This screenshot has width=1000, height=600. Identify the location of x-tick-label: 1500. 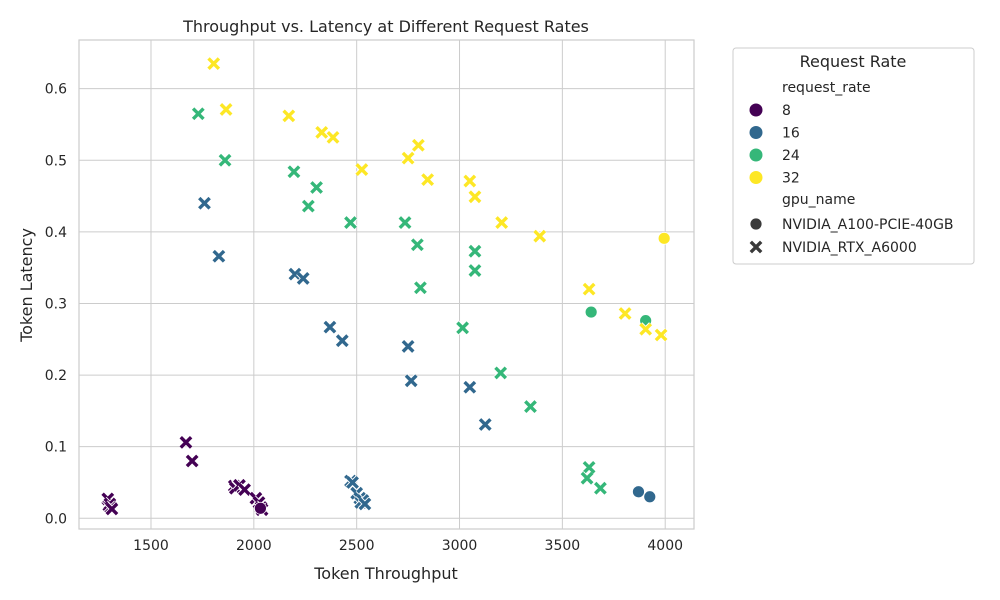
(151, 546).